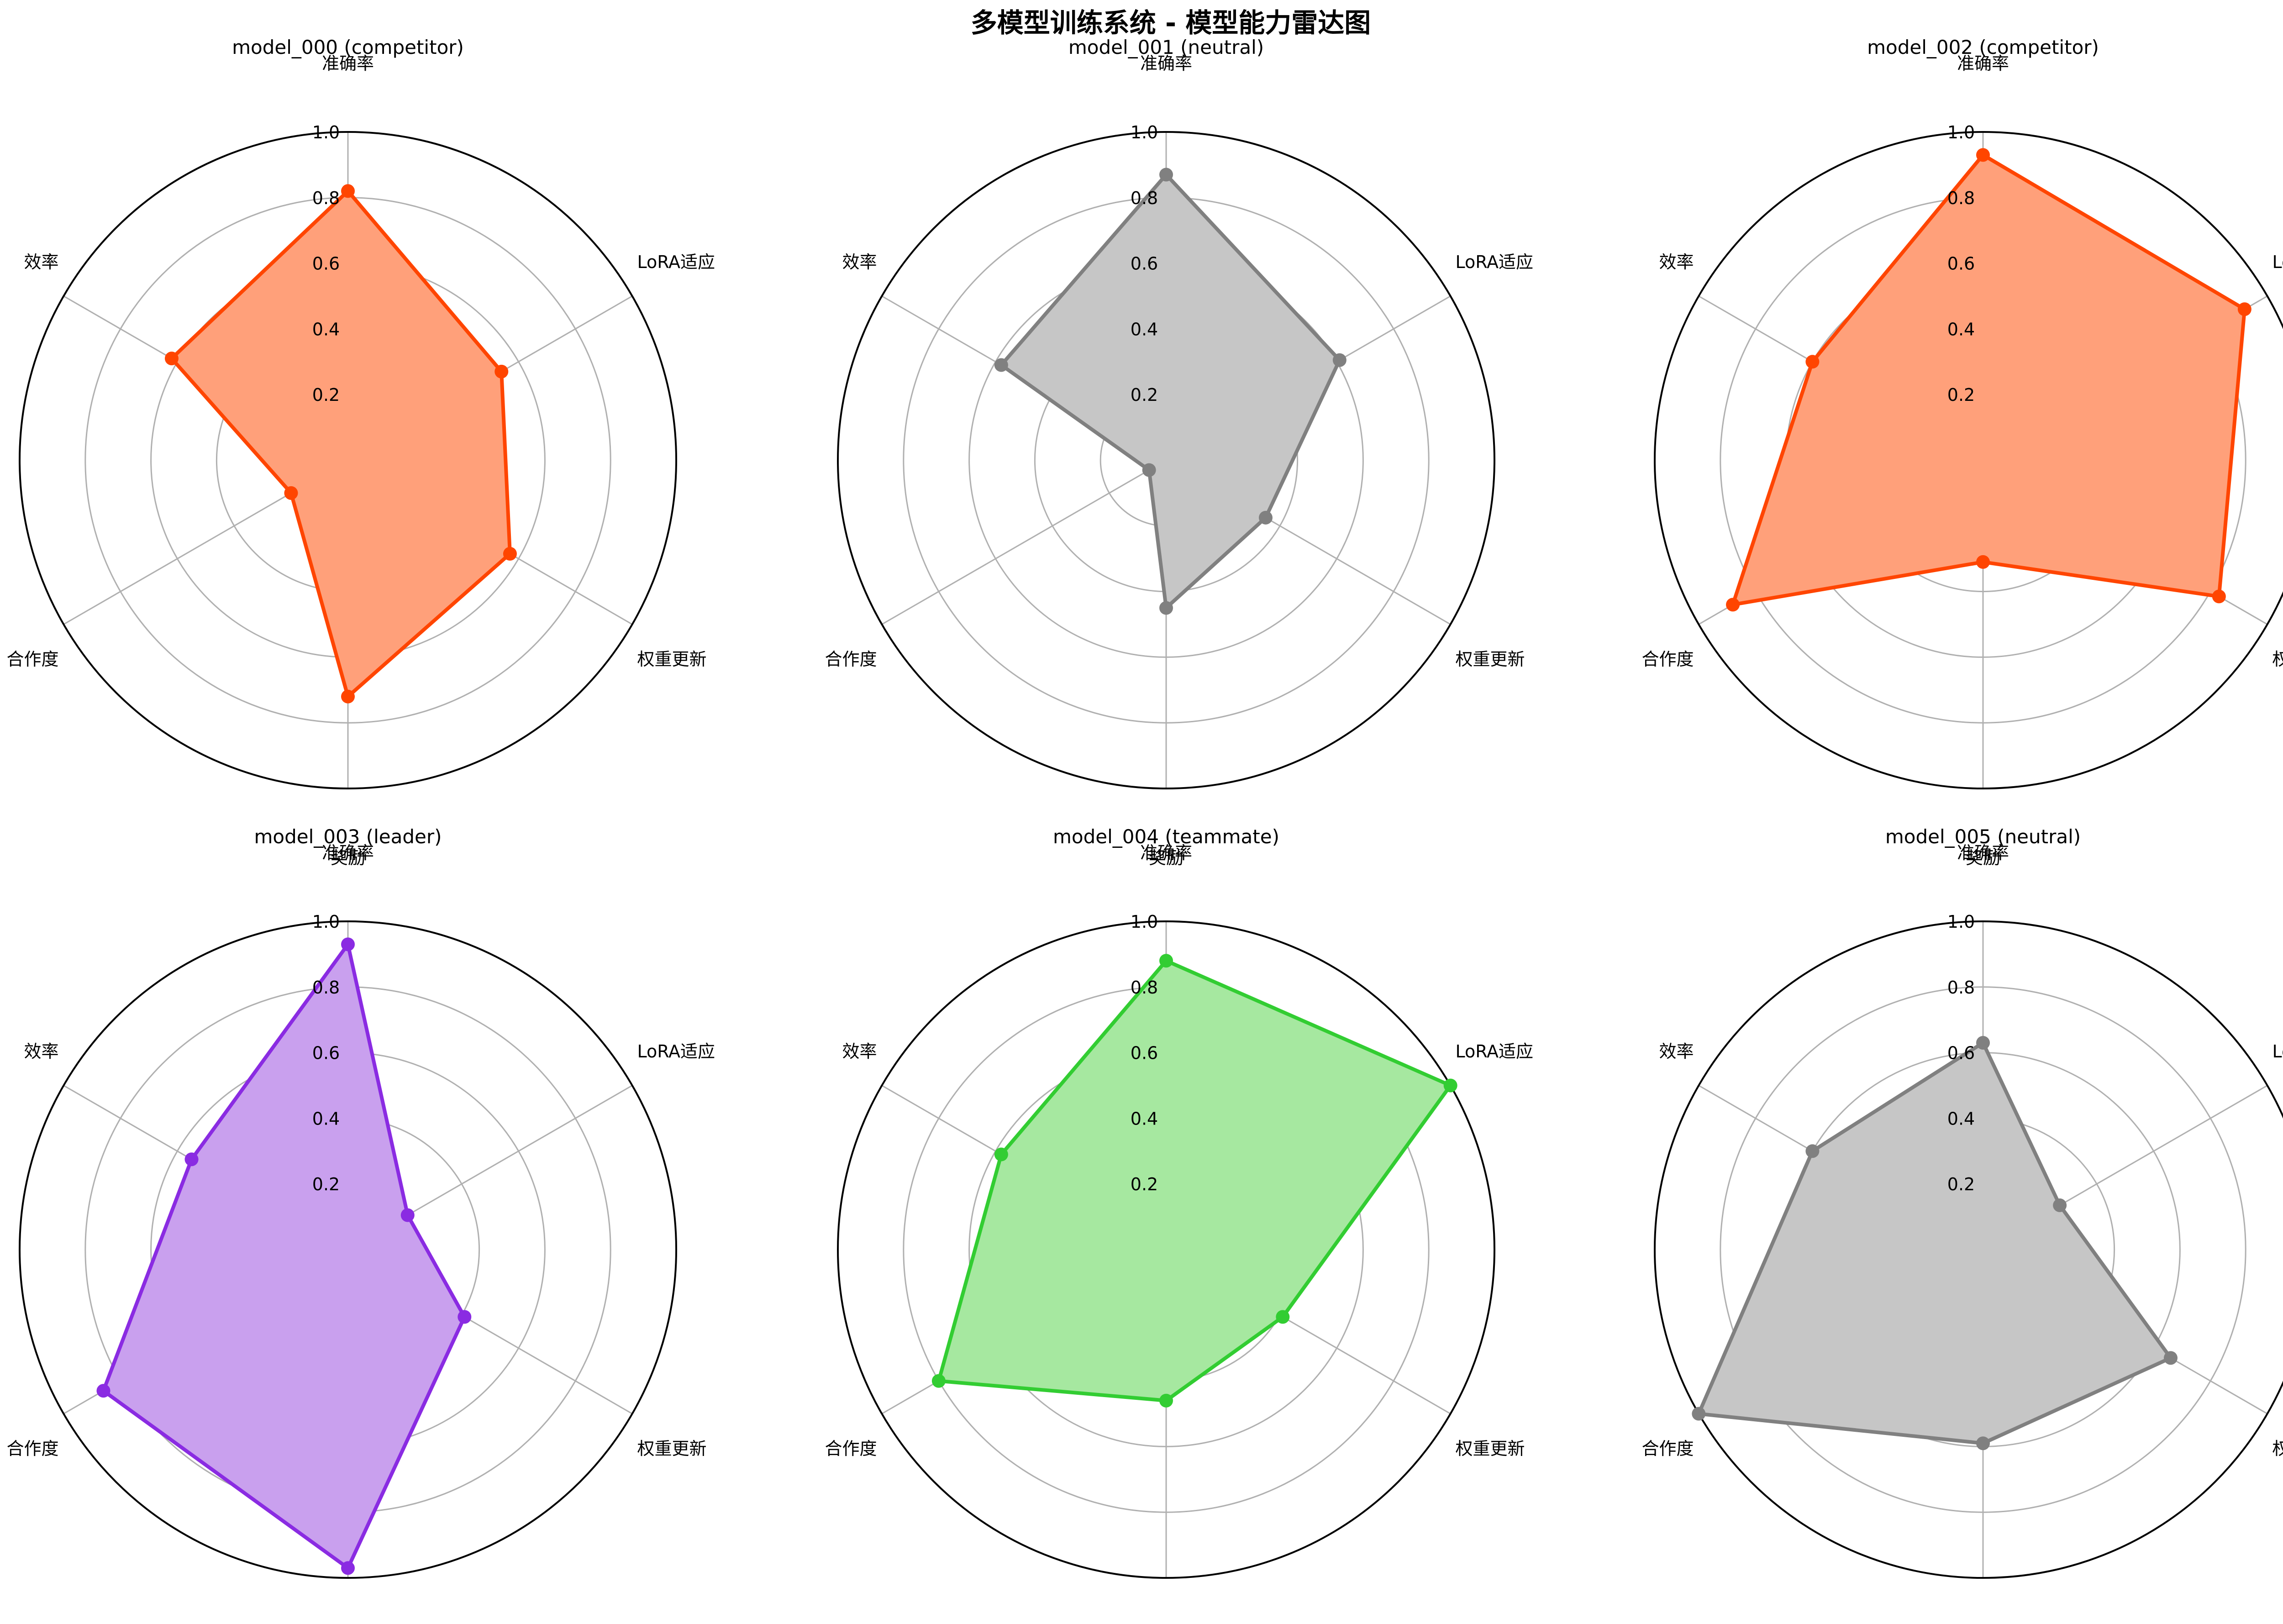 The width and height of the screenshot is (2283, 1624). I want to click on figure-suptitle: 多模型训练系统 - 模型能力雷达图, so click(1171, 22).